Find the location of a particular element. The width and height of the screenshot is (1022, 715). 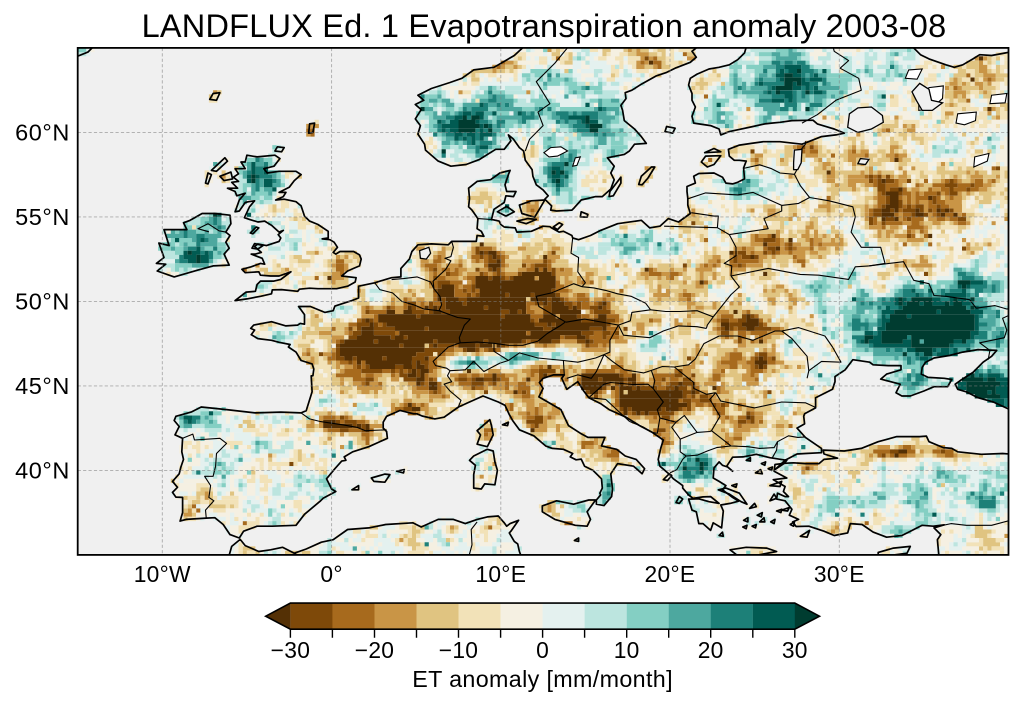

svg-text: −10 is located at coordinates (459, 650).